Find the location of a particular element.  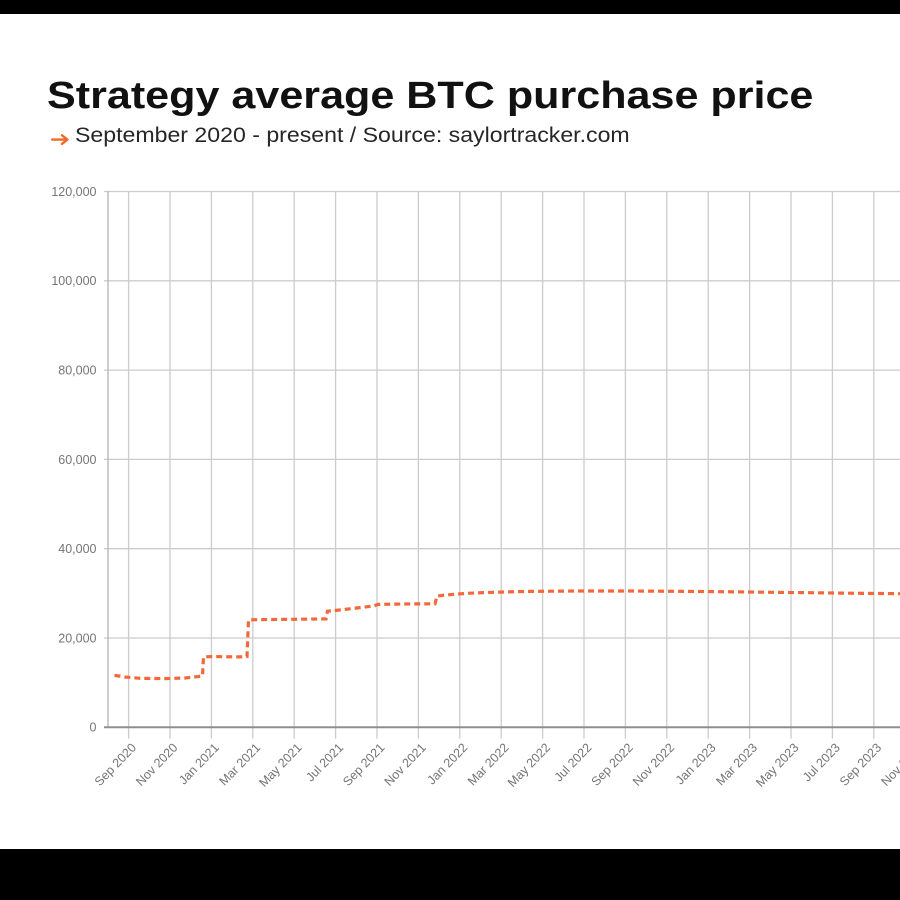

svg-text: 60,000 is located at coordinates (77, 460).